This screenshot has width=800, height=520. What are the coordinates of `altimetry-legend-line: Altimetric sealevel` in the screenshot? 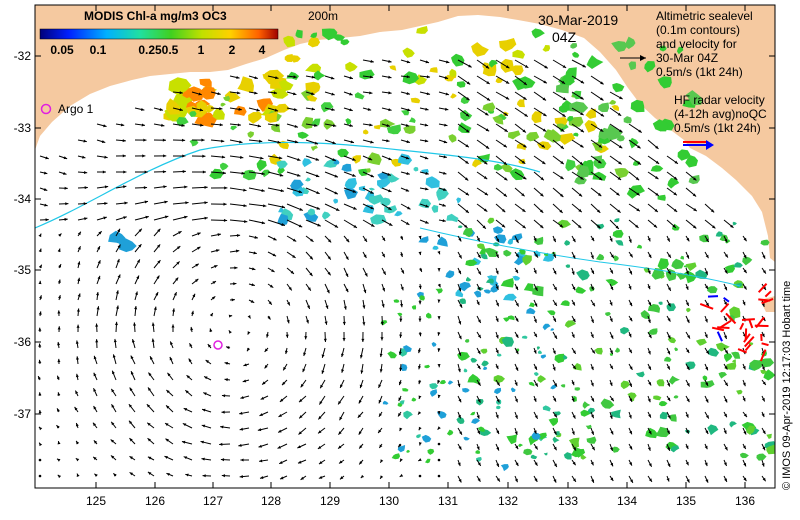 It's located at (704, 16).